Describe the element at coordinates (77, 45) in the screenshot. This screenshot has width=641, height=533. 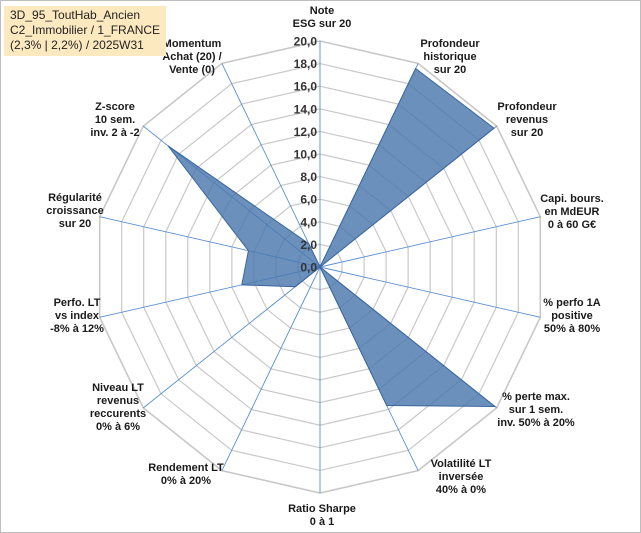
I see `info-line-3: (2,3% | 2,2%) / 2025W31` at that location.